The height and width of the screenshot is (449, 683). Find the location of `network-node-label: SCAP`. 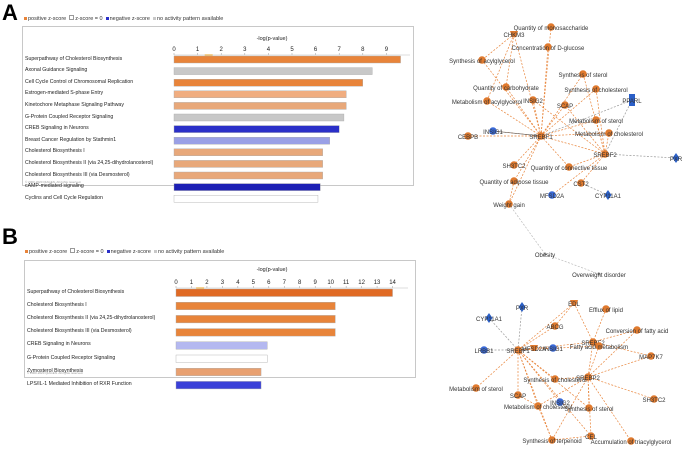

network-node-label: SCAP is located at coordinates (565, 107).